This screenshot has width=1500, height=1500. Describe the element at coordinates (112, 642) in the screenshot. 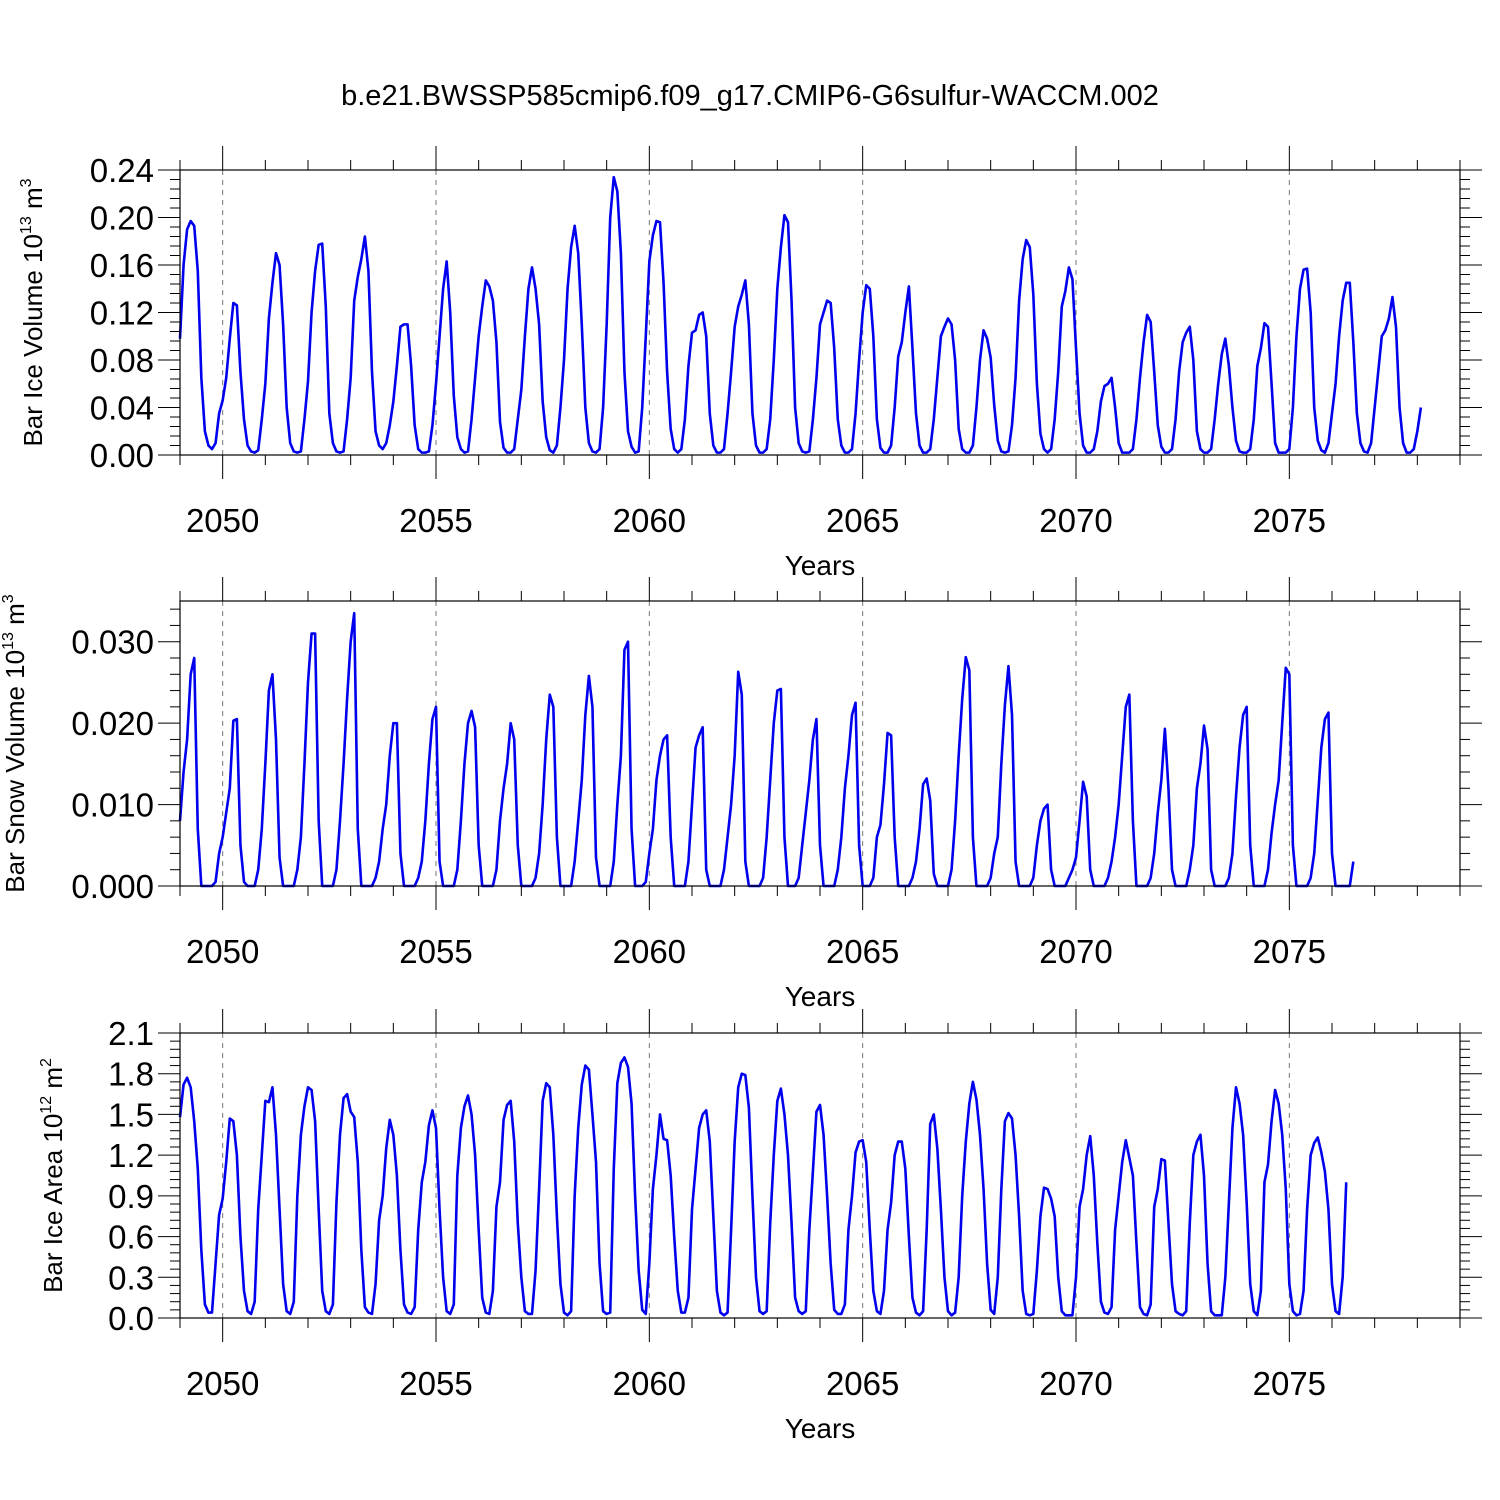

I see `ytick-label: 0.030` at that location.